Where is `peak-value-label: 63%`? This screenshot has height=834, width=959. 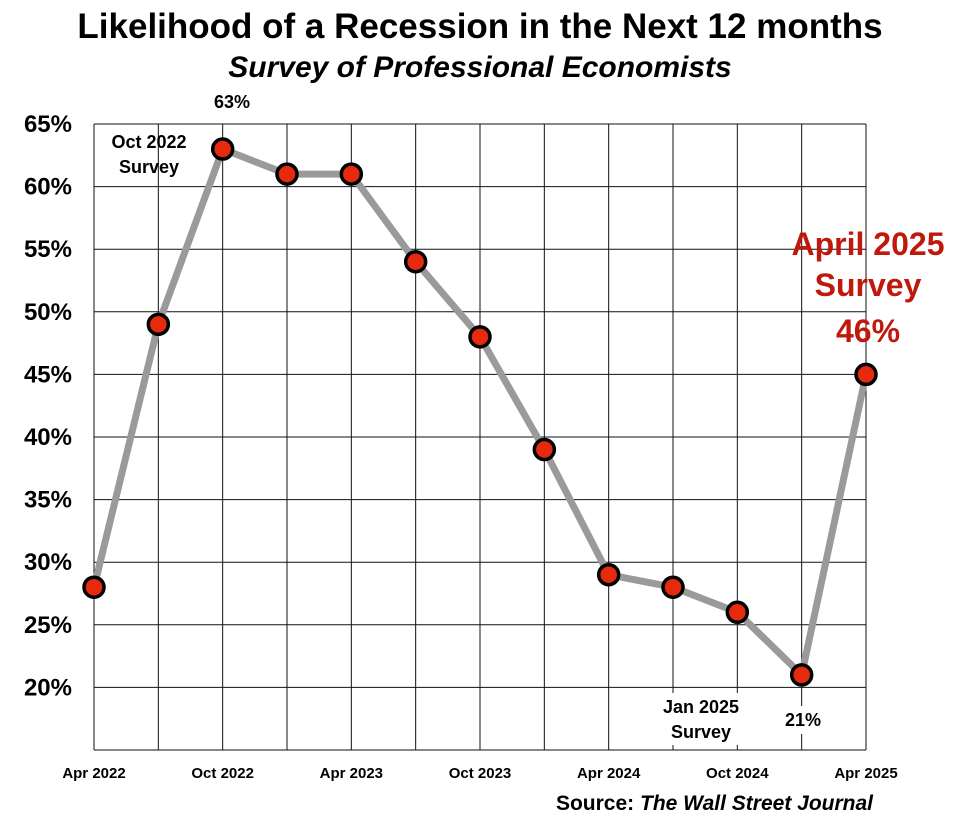 peak-value-label: 63% is located at coordinates (232, 102).